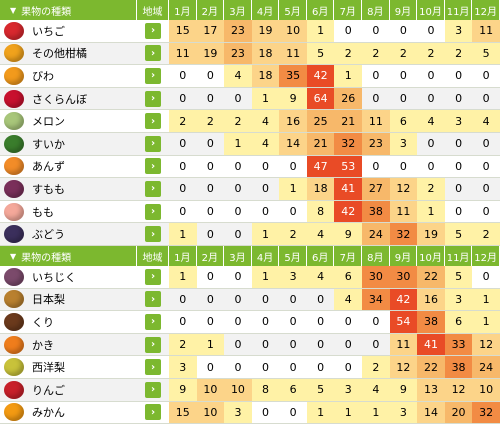 The image size is (500, 426). Describe the element at coordinates (48, 368) in the screenshot. I see `fruit-name: 西洋梨` at that location.